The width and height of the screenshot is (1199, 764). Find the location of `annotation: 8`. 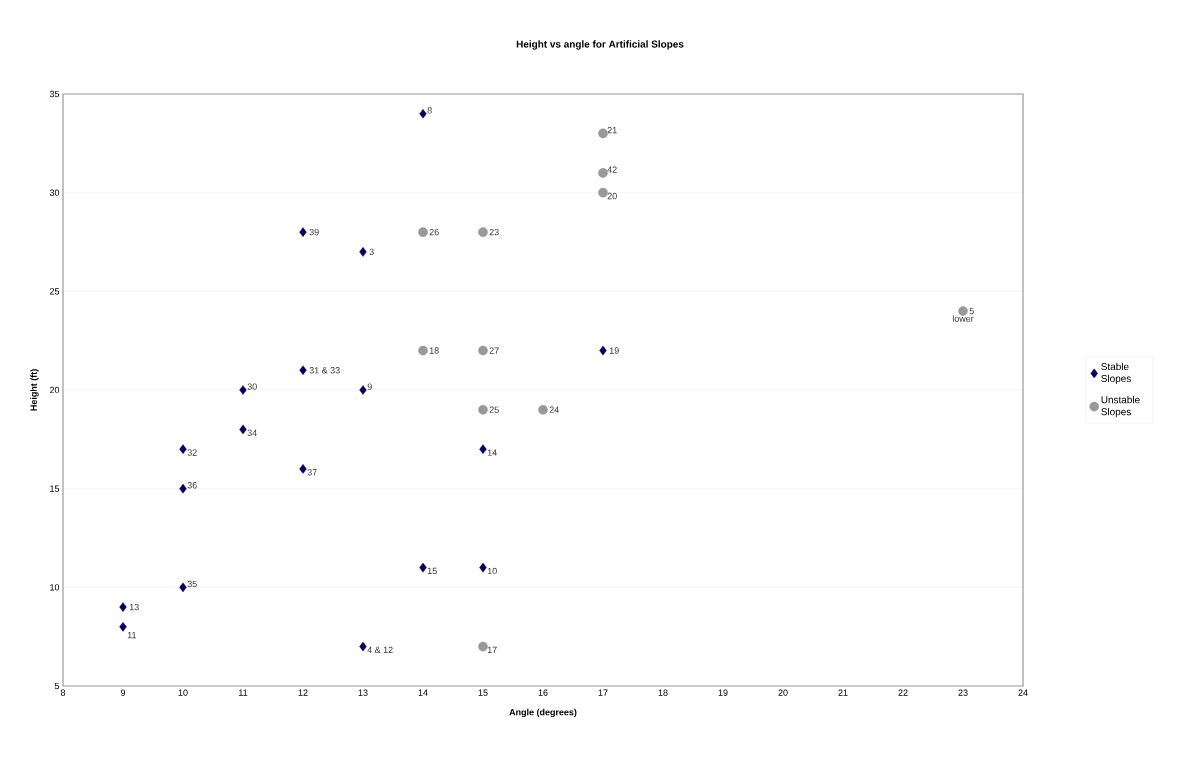

annotation: 8 is located at coordinates (429, 110).